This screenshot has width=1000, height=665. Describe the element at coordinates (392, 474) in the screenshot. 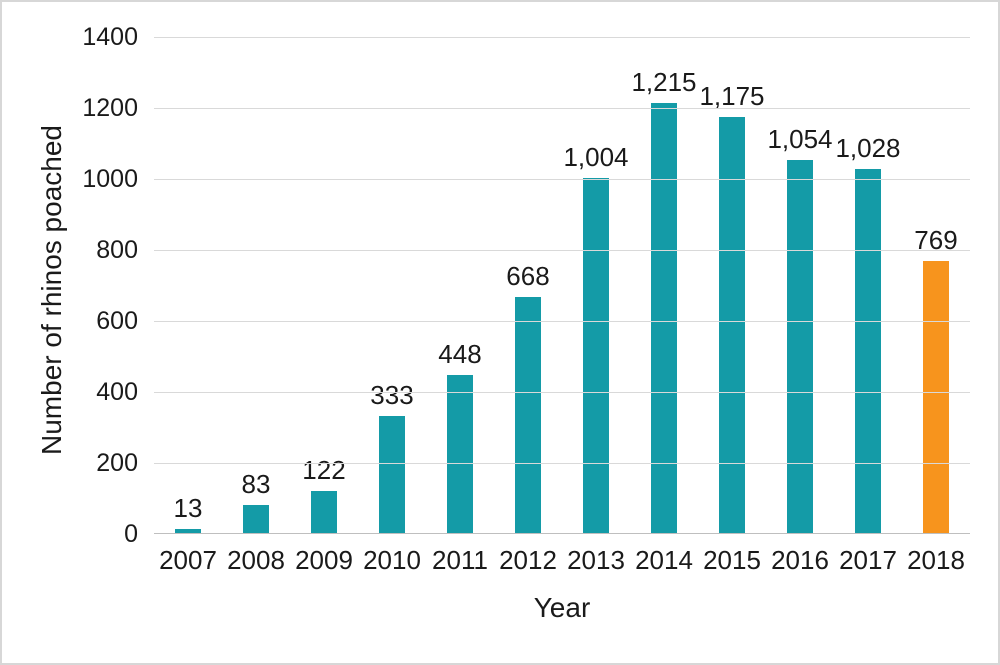

I see `bar-2010` at that location.